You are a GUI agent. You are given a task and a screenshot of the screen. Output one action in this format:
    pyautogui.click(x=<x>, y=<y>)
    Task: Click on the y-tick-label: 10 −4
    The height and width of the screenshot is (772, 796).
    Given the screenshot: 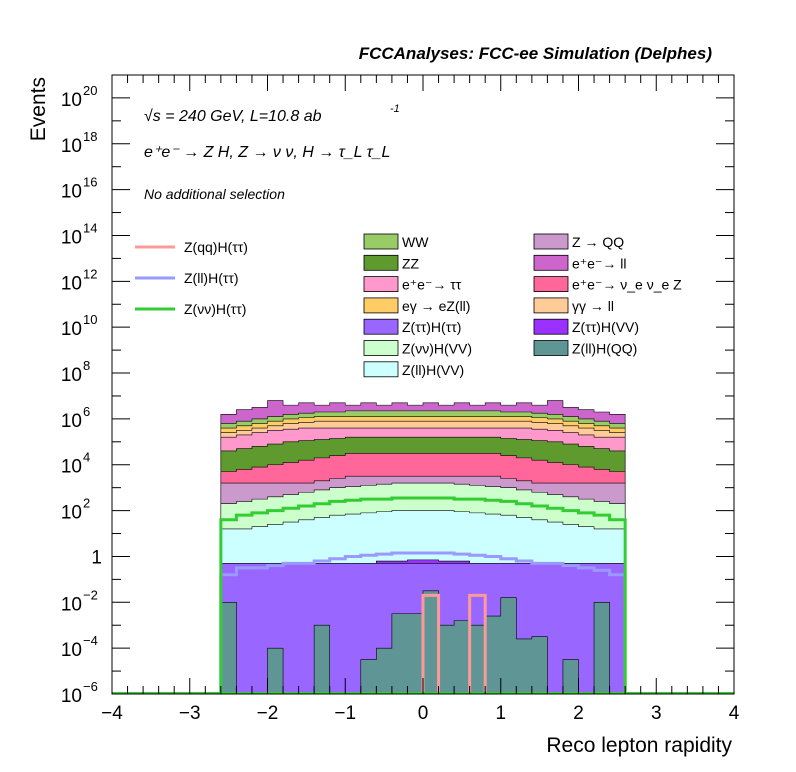 What is the action you would take?
    pyautogui.click(x=79, y=647)
    